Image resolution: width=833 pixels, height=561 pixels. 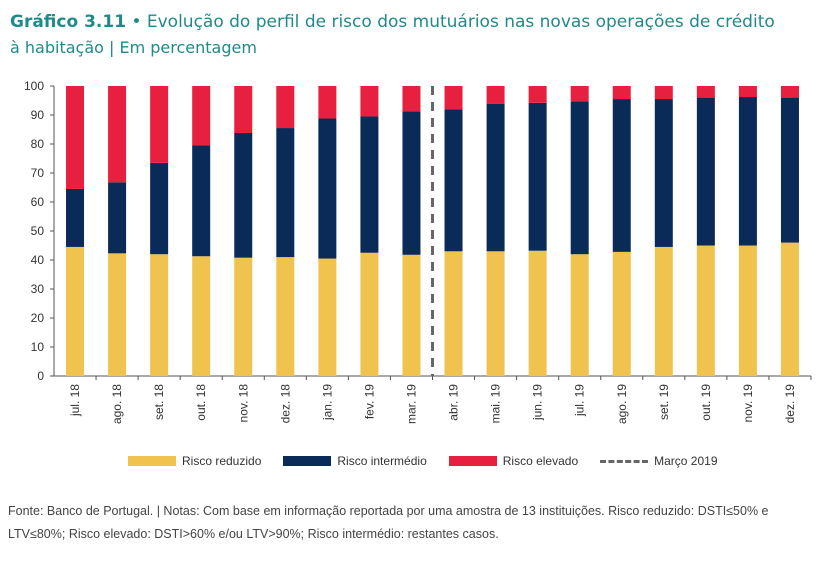 I want to click on legend-item-elevado: Risco elevado, so click(x=513, y=461).